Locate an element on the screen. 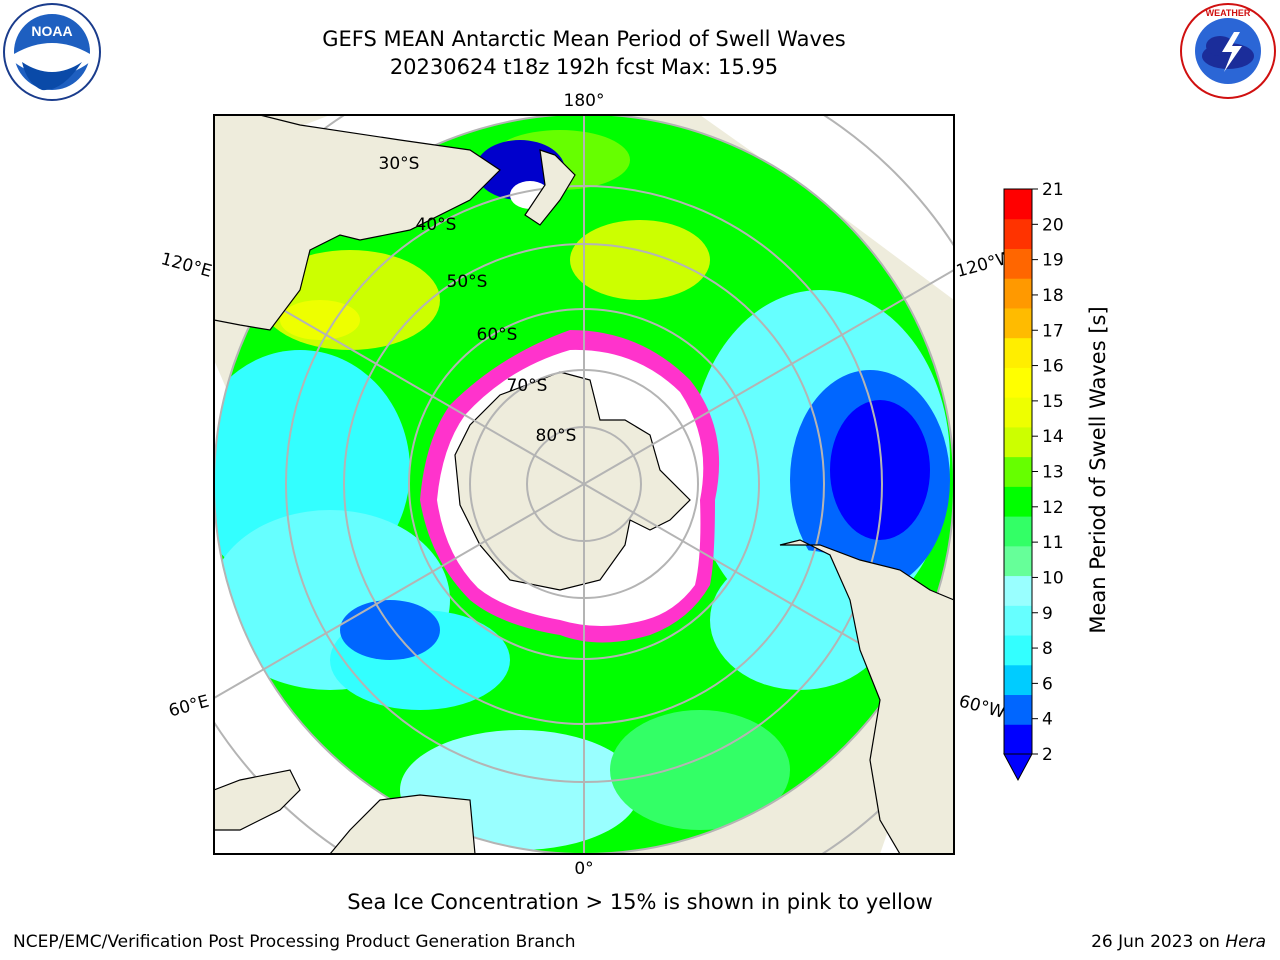 This screenshot has height=960, width=1280. colorbar-tick-label: 8 is located at coordinates (1047, 649).